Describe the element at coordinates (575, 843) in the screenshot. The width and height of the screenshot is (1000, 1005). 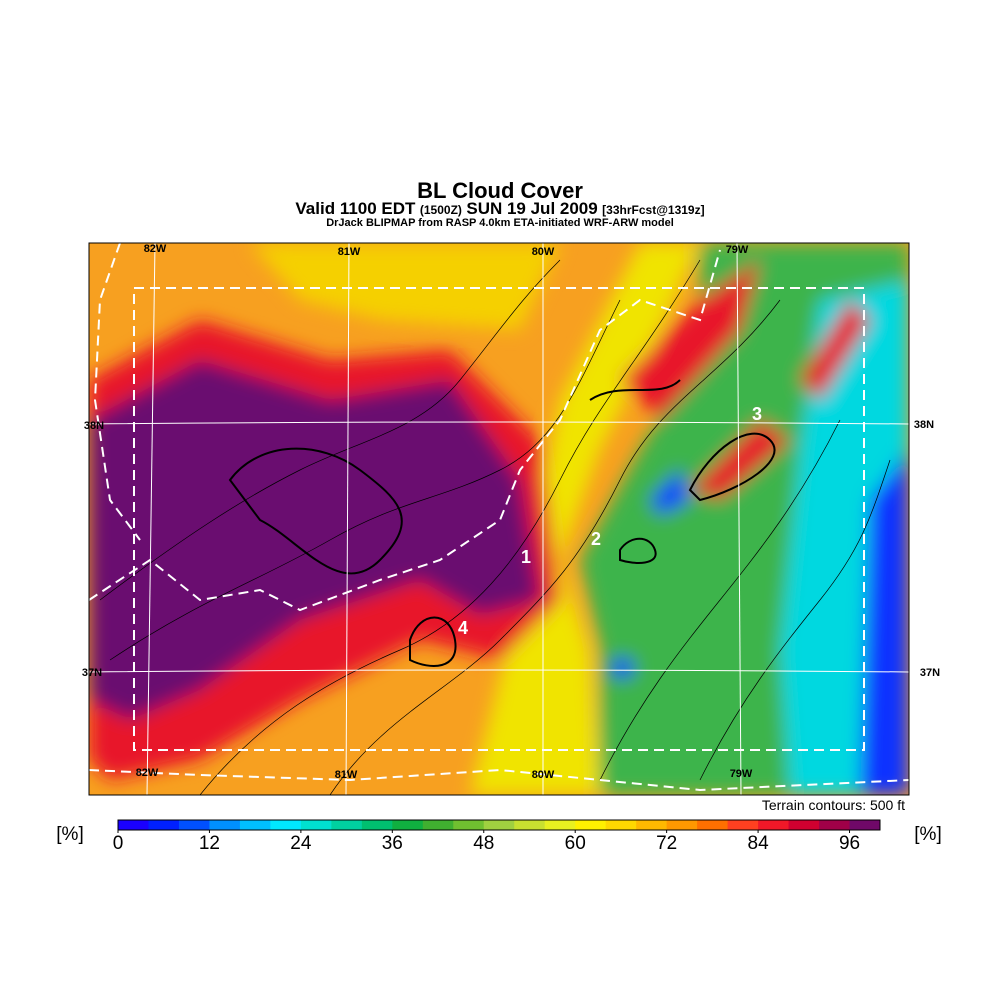
I see `colorbar-tick-label: 60` at that location.